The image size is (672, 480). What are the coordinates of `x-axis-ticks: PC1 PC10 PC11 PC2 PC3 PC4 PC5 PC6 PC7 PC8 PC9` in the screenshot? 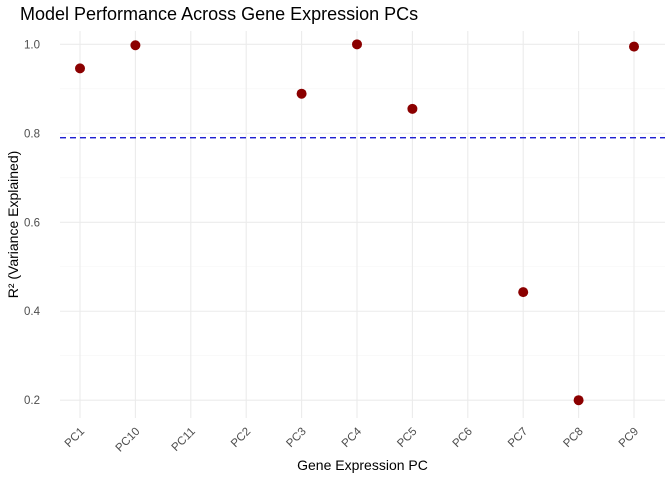 It's located at (352, 439).